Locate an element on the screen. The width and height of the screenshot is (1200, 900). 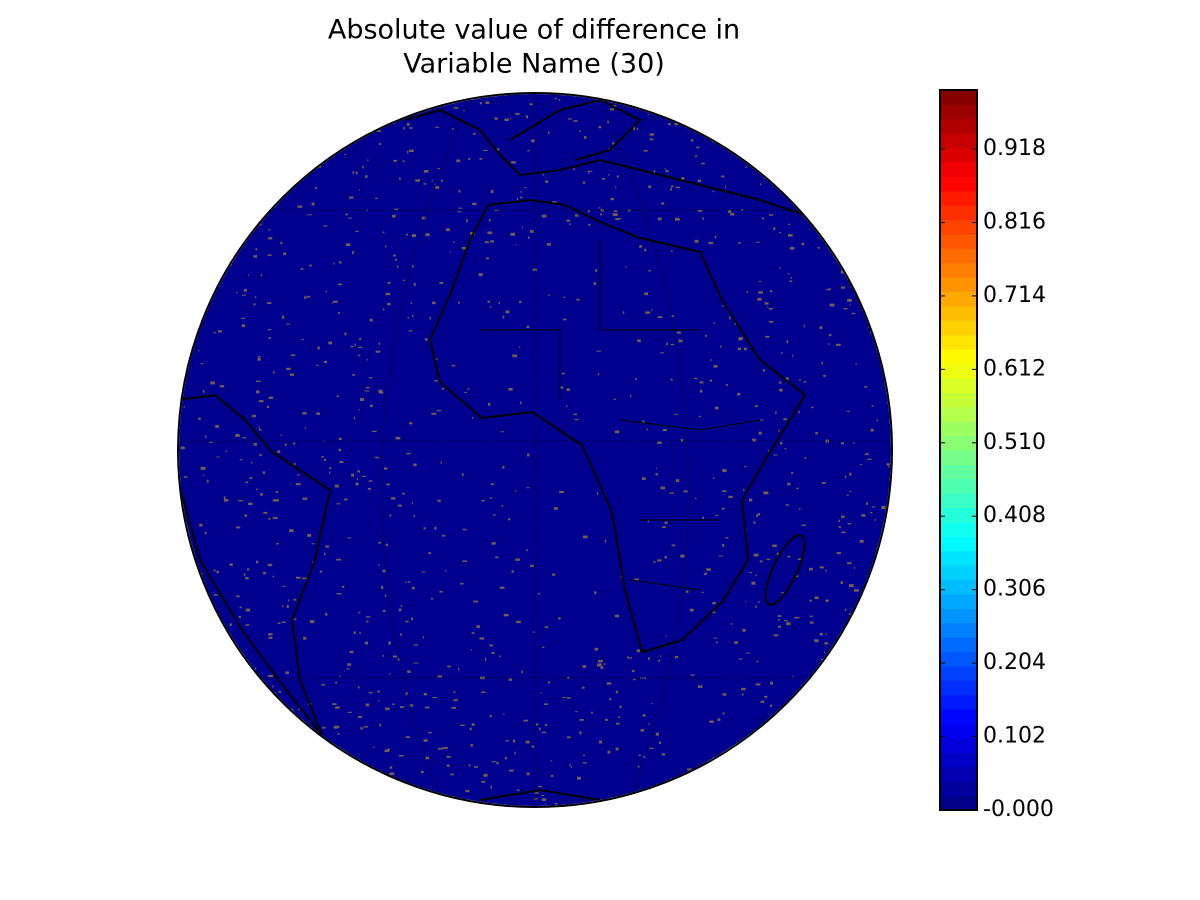
scandinavia is located at coordinates (575, 129).